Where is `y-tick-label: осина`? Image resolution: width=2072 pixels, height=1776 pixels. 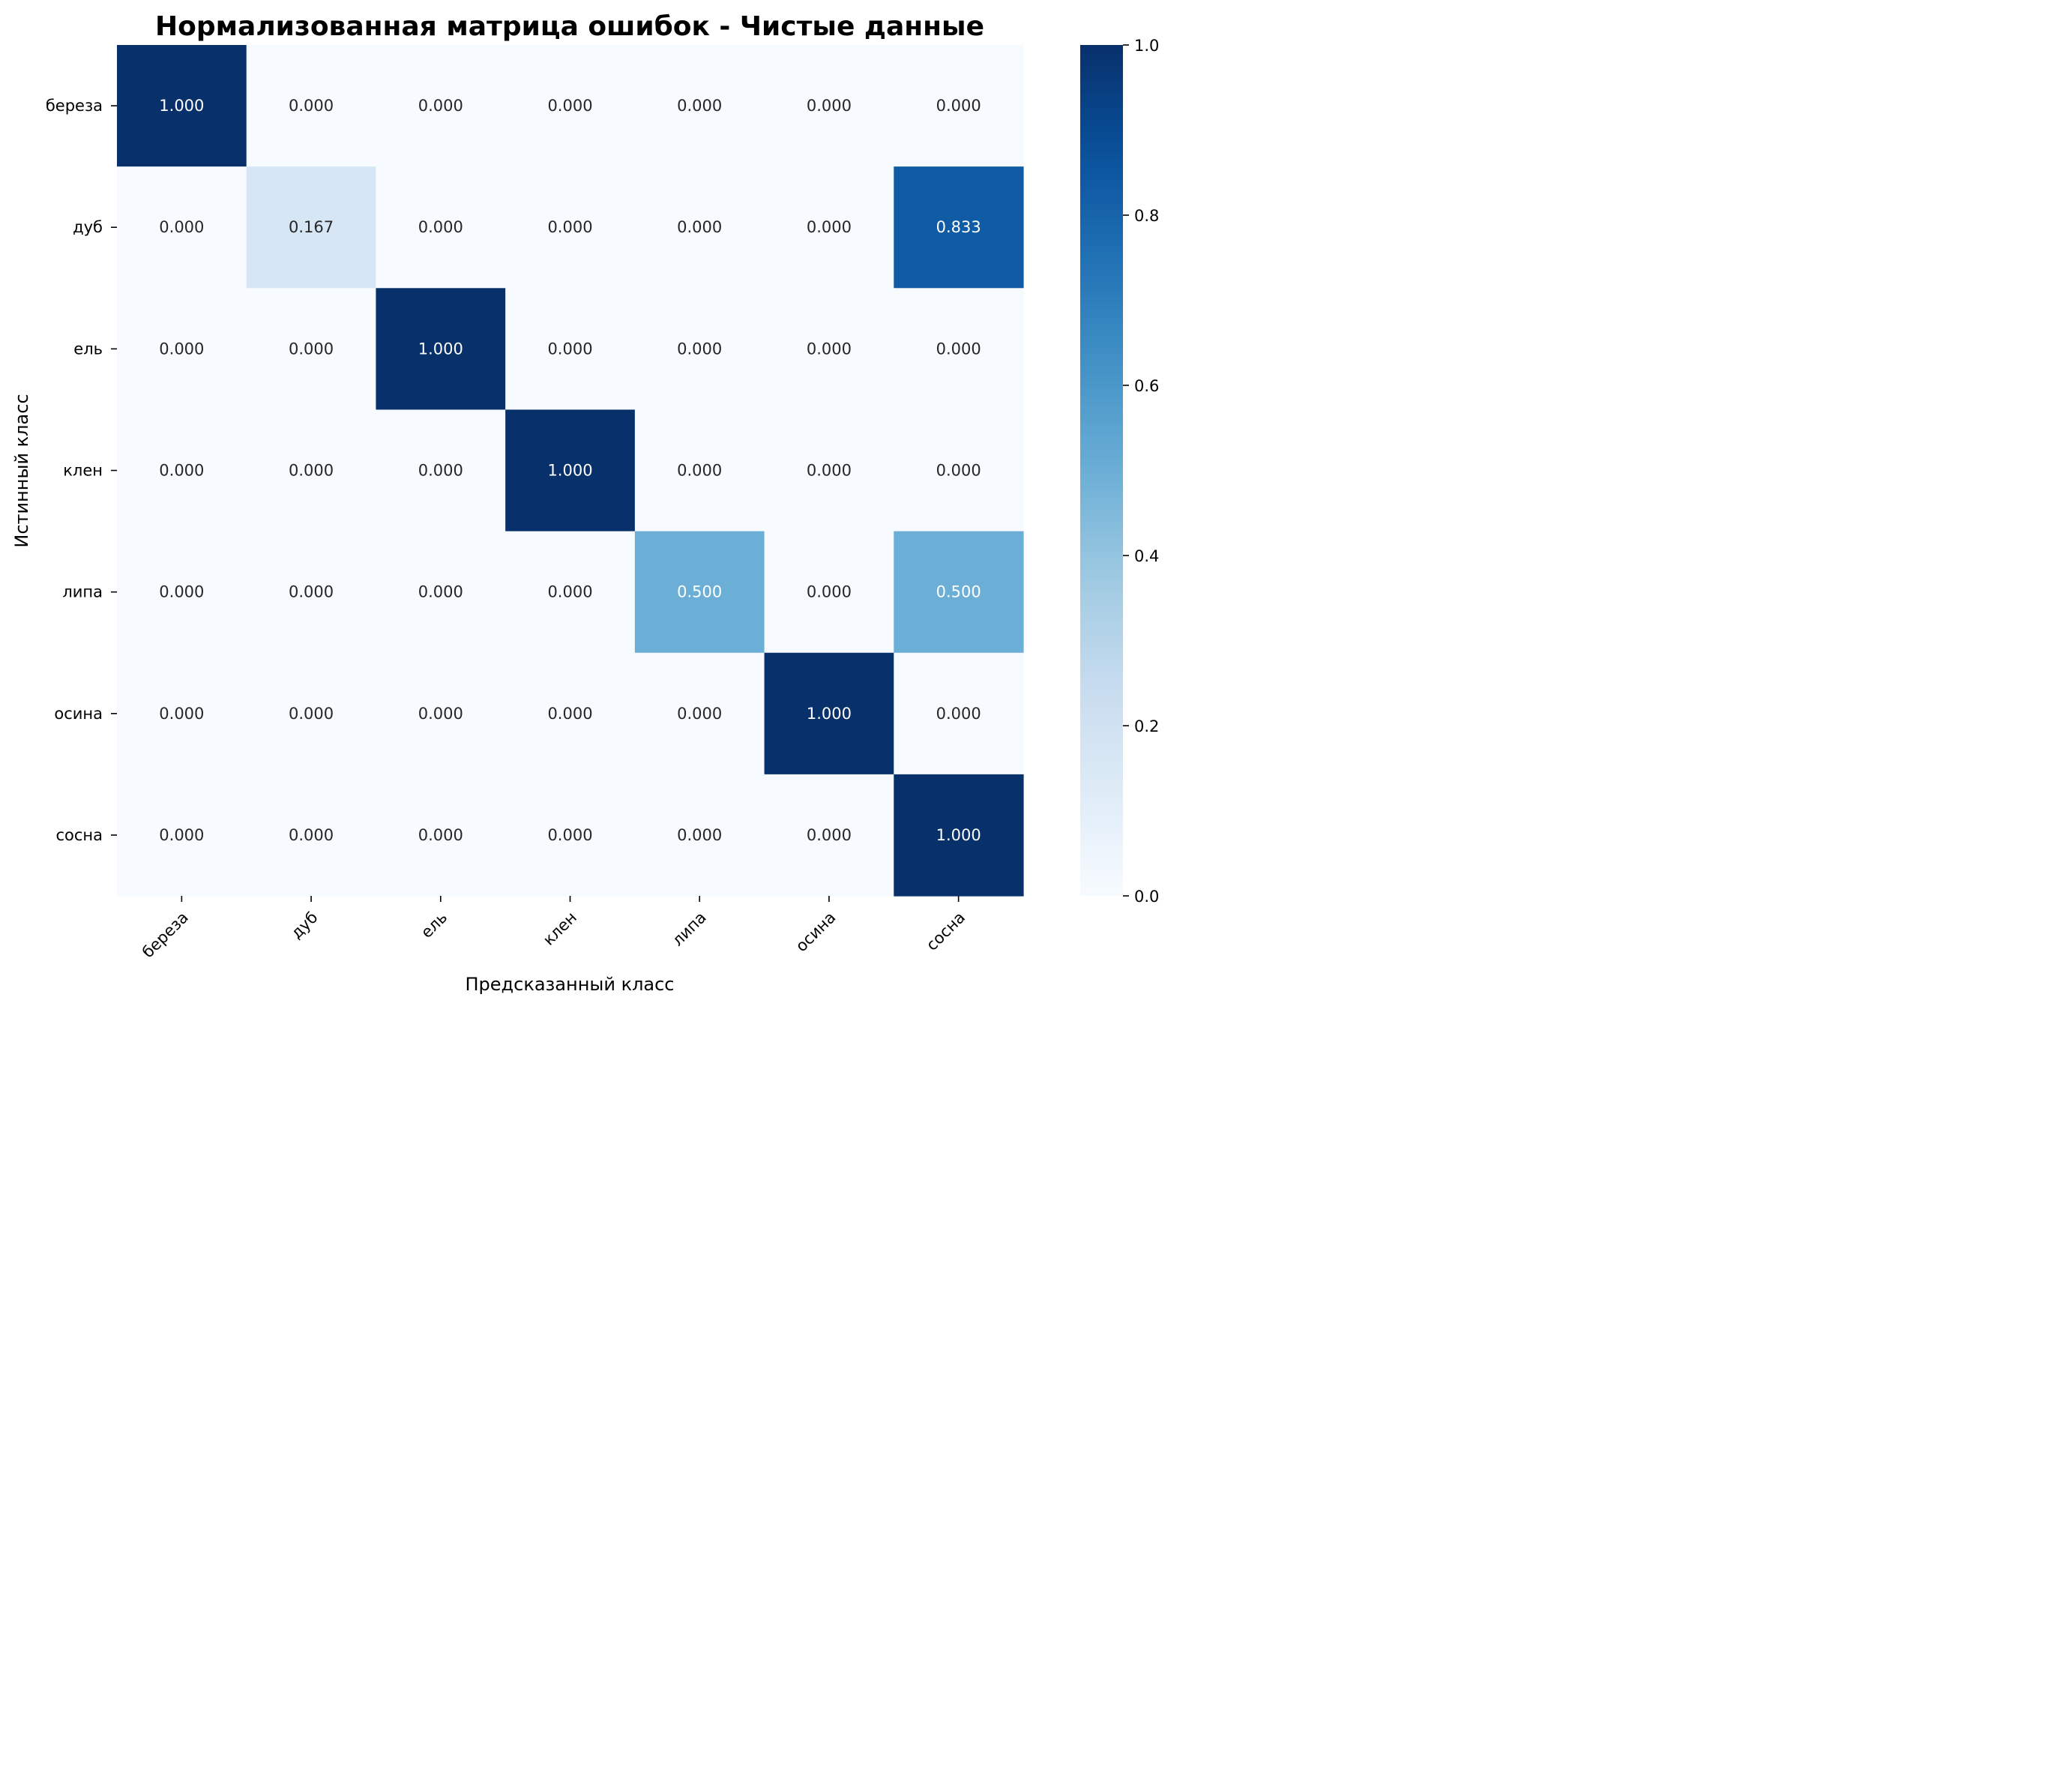 y-tick-label: осина is located at coordinates (78, 714).